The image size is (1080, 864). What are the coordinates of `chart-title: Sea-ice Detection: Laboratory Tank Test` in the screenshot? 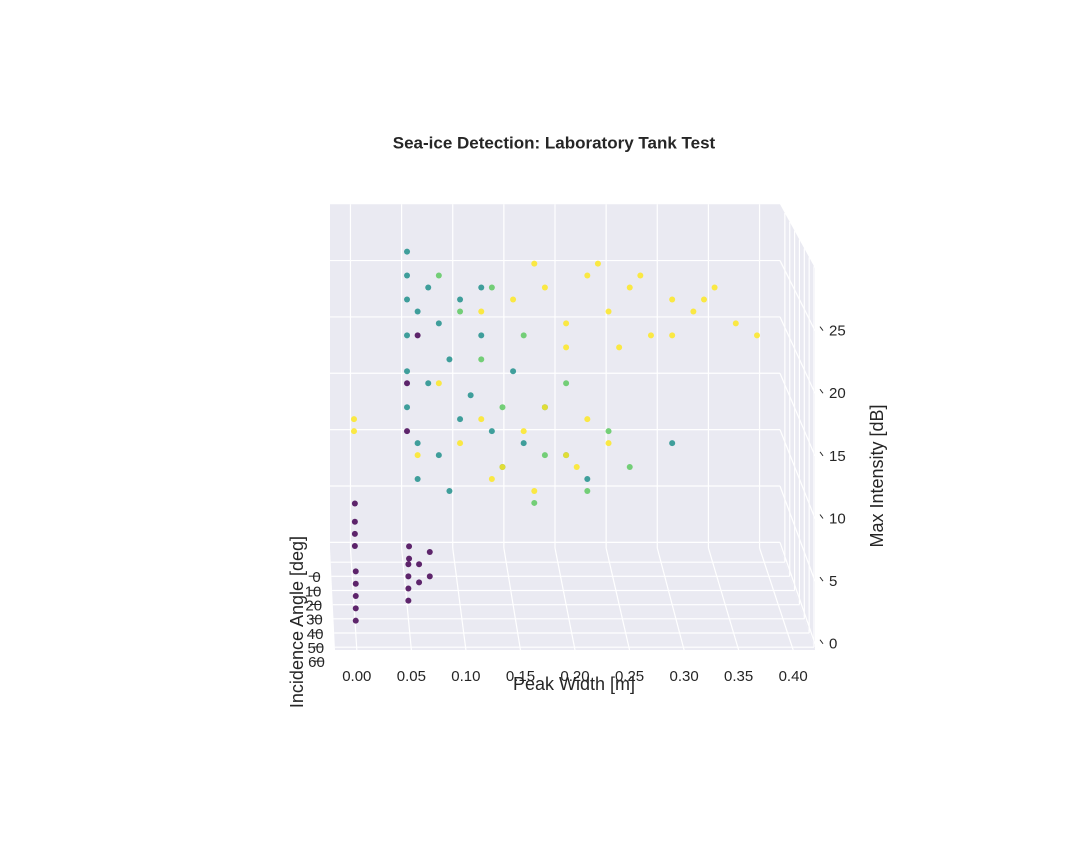 It's located at (554, 142).